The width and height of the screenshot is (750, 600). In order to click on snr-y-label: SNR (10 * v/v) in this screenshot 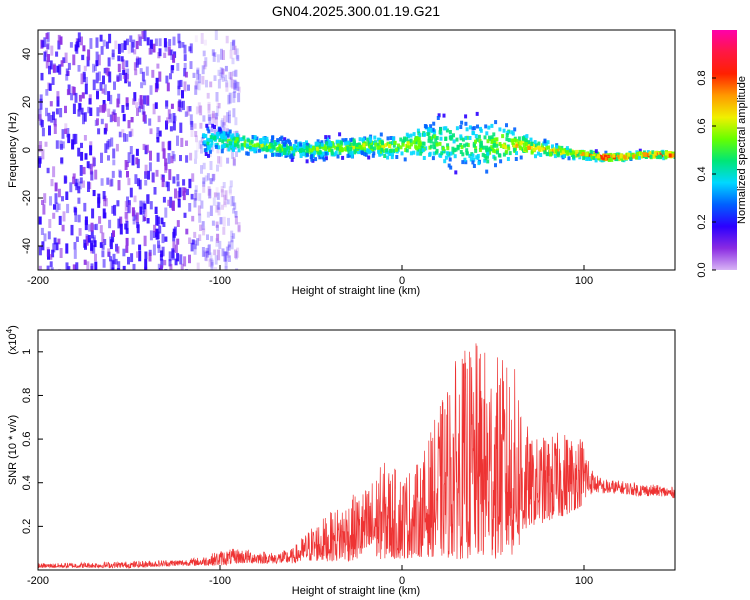, I will do `click(13, 450)`.